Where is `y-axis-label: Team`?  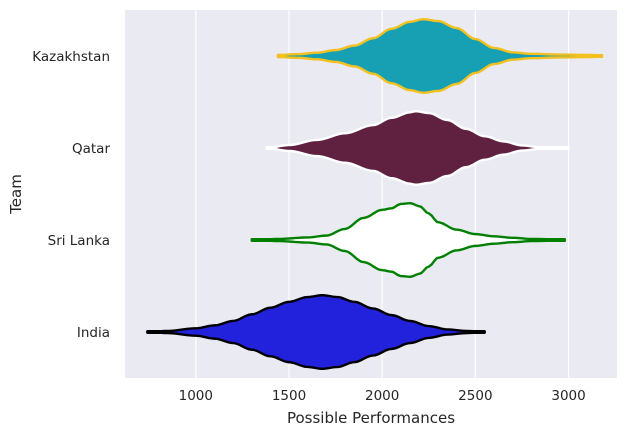 y-axis-label: Team is located at coordinates (16, 194).